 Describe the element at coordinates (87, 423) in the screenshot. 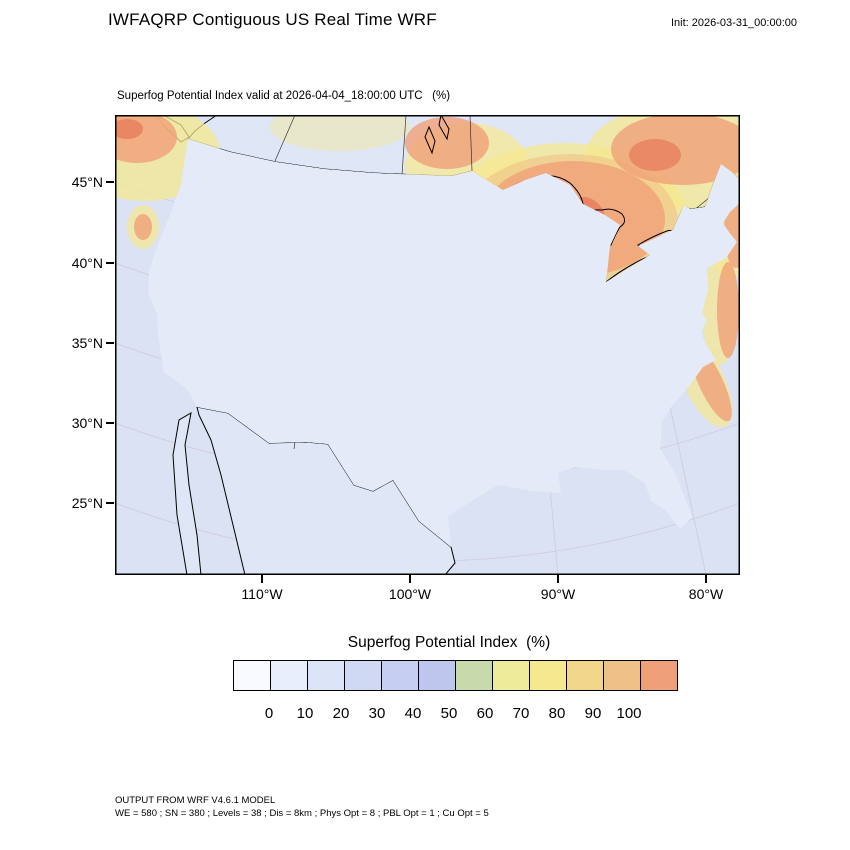

I see `lat-label-30n: 30°N` at that location.